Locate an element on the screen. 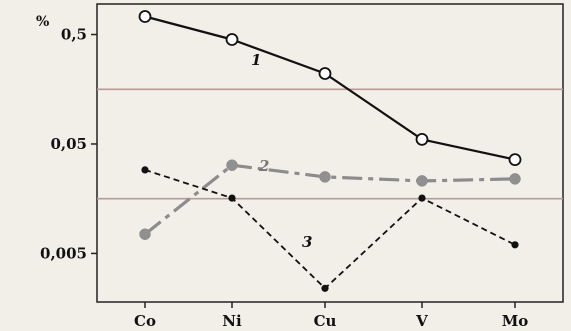  x-axis-ticks: Co Ni Cu V Mo is located at coordinates (331, 316).